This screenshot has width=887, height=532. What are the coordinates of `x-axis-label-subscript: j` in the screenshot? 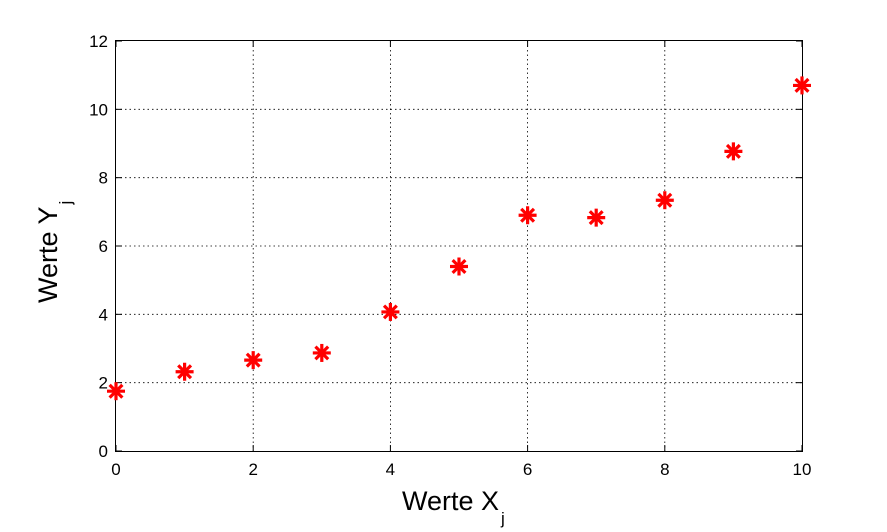 It's located at (502, 518).